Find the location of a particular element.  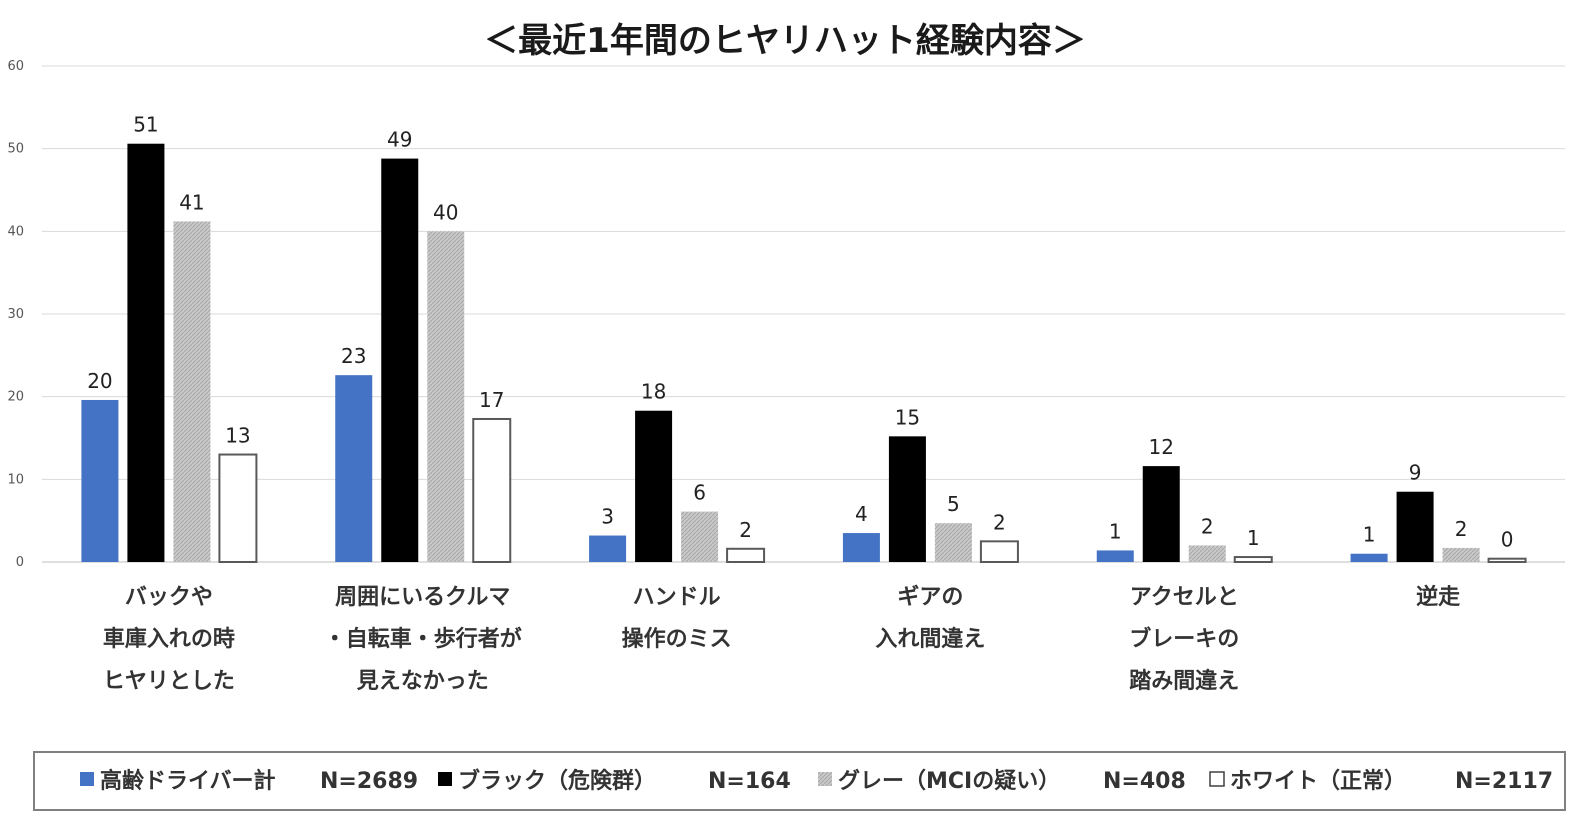

data-label: 15 is located at coordinates (907, 417).